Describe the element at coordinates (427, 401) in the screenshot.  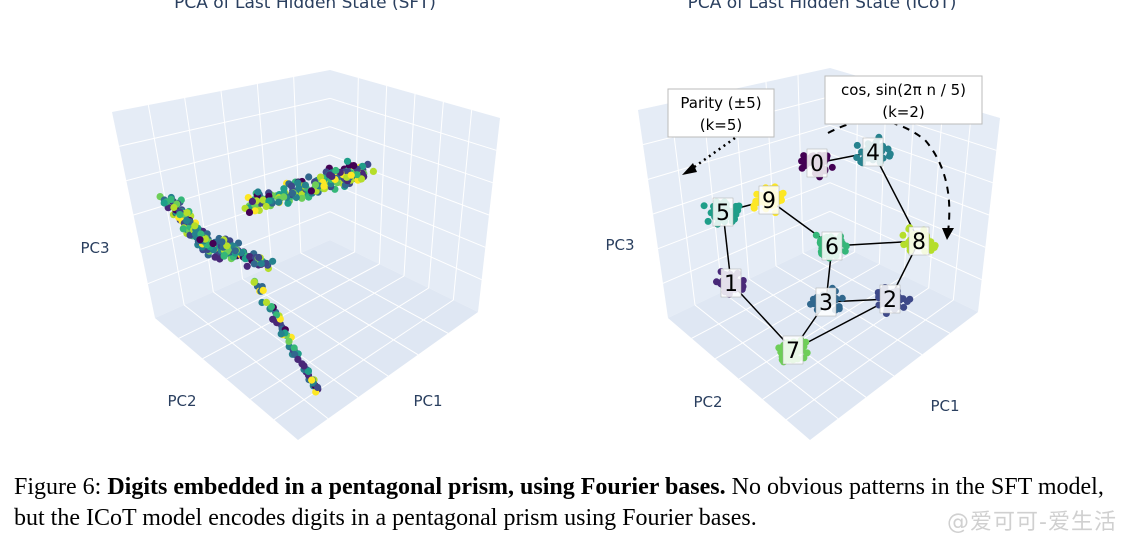
I see `axis-label-x: PC1` at that location.